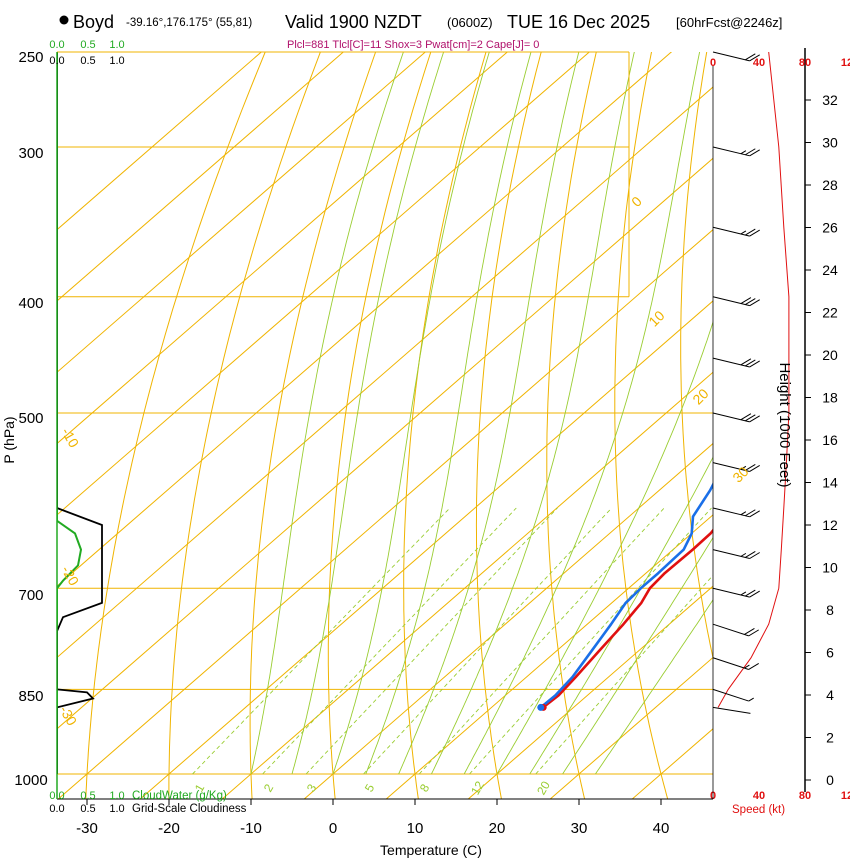  I want to click on cloud-water-label: CloudWater (g/Kg), so click(179, 796).